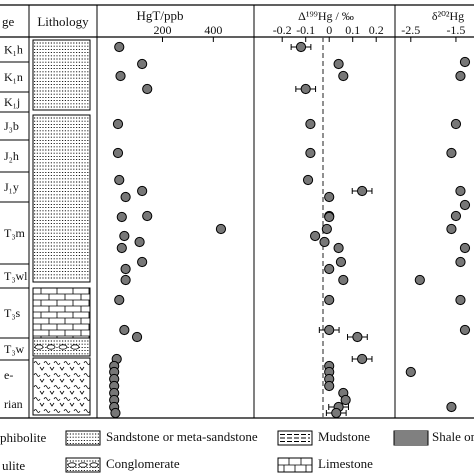 This screenshot has width=474, height=474. I want to click on header-age: ge, so click(8, 21).